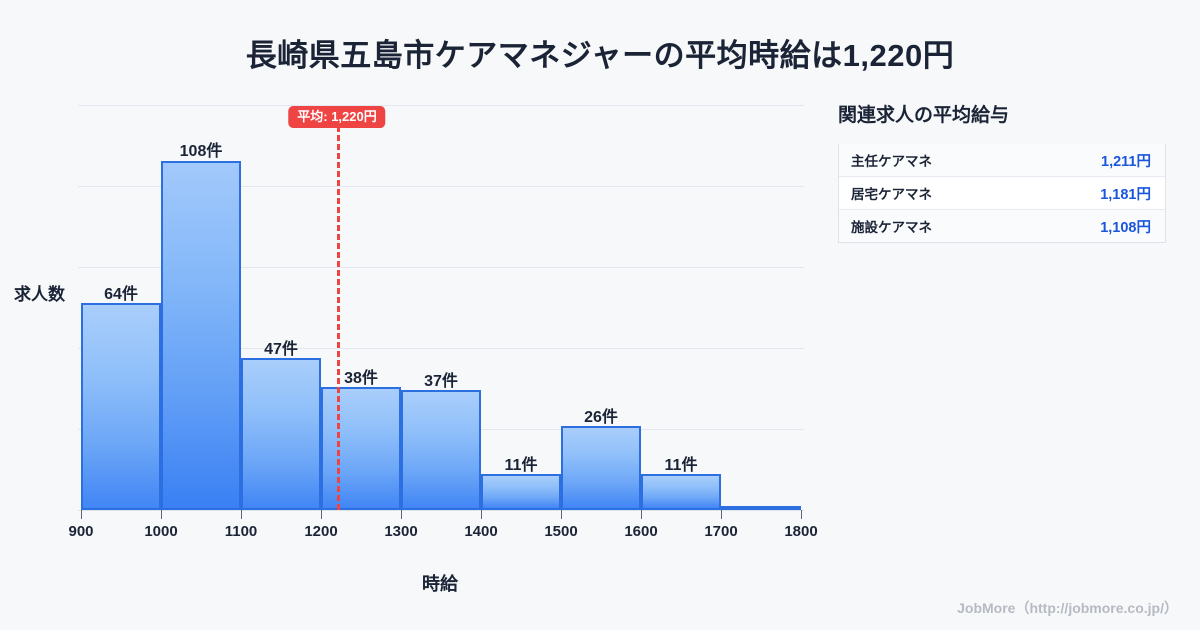  I want to click on x-axis-tick-label: 1500, so click(561, 531).